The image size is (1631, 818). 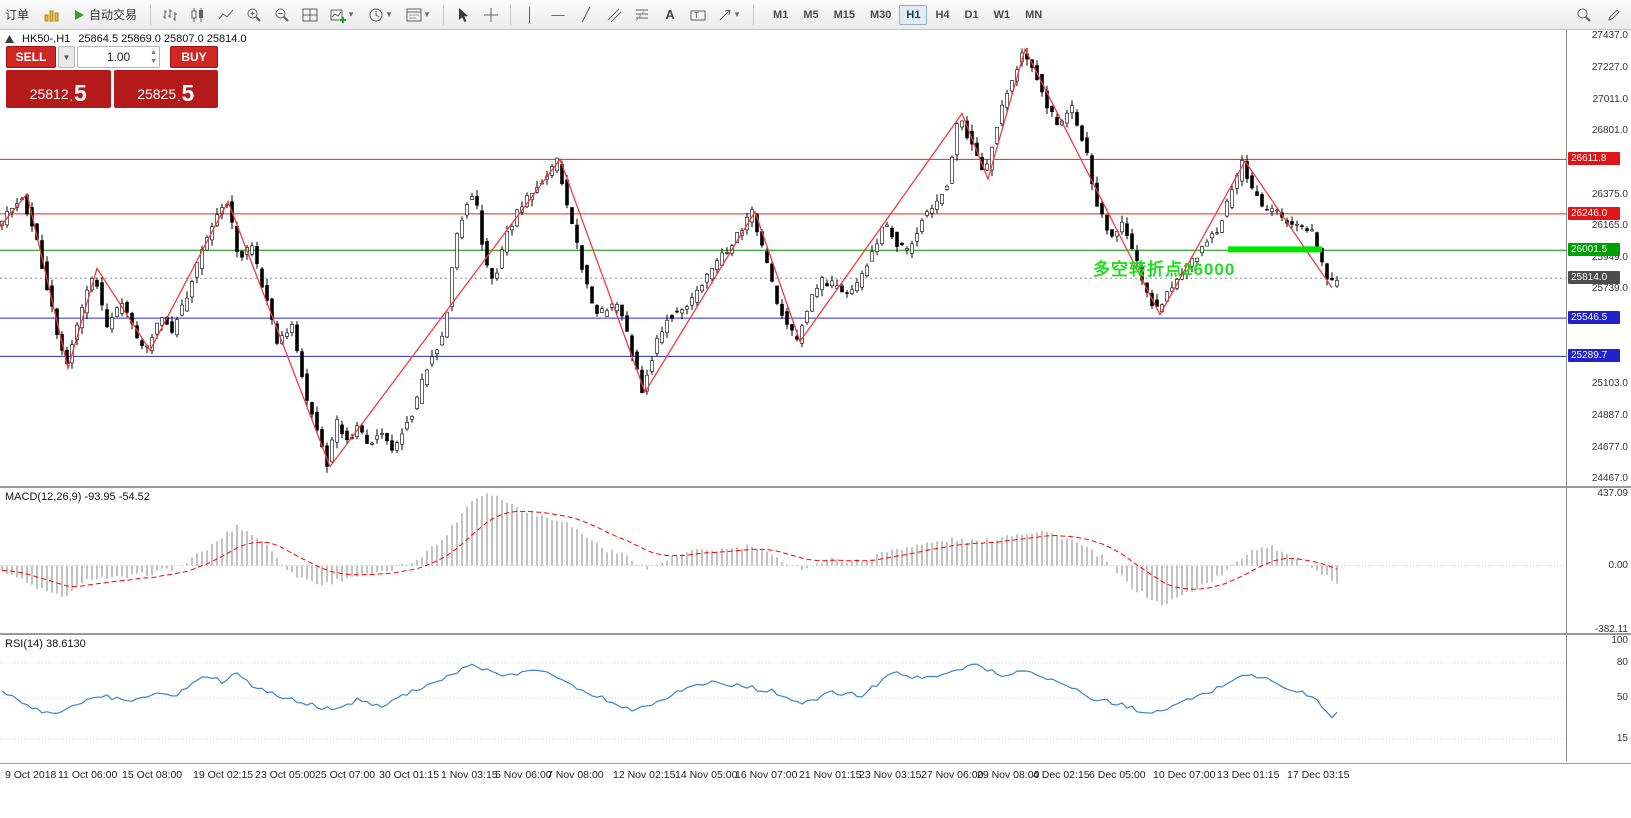 I want to click on symbol-period-label: HK50-,H1, so click(x=46, y=39).